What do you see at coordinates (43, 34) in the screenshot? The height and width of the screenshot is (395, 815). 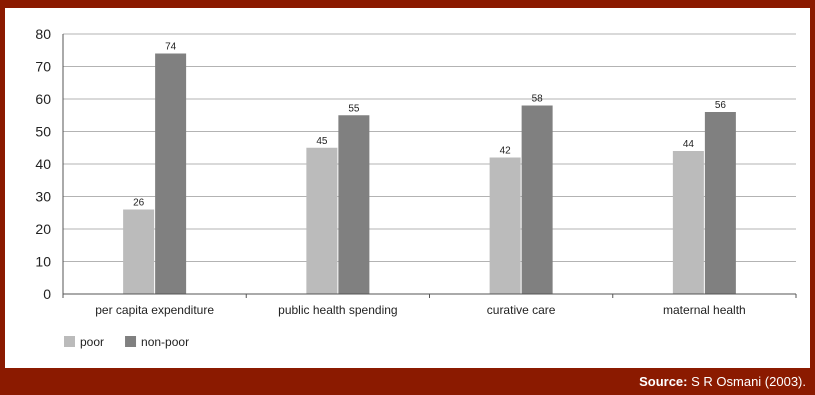 I see `y-tick-label: 80` at bounding box center [43, 34].